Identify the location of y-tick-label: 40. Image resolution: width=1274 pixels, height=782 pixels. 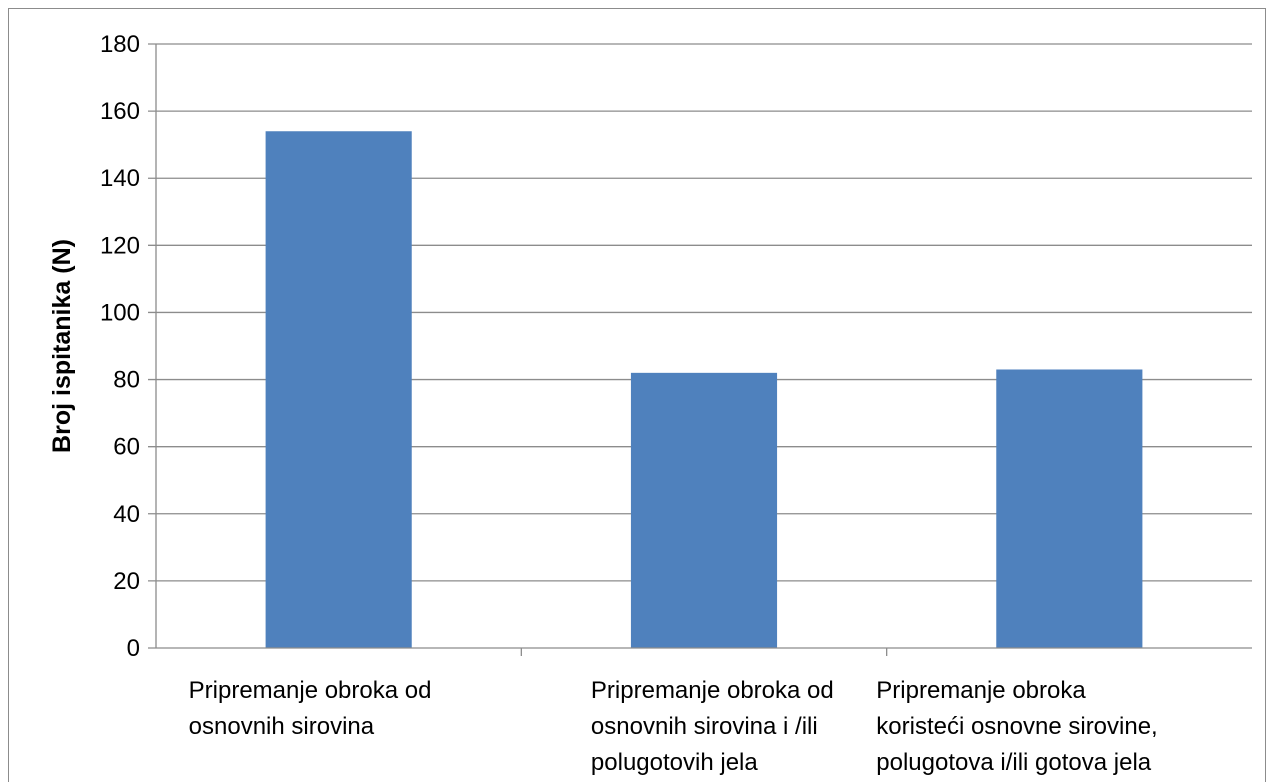
(126, 514).